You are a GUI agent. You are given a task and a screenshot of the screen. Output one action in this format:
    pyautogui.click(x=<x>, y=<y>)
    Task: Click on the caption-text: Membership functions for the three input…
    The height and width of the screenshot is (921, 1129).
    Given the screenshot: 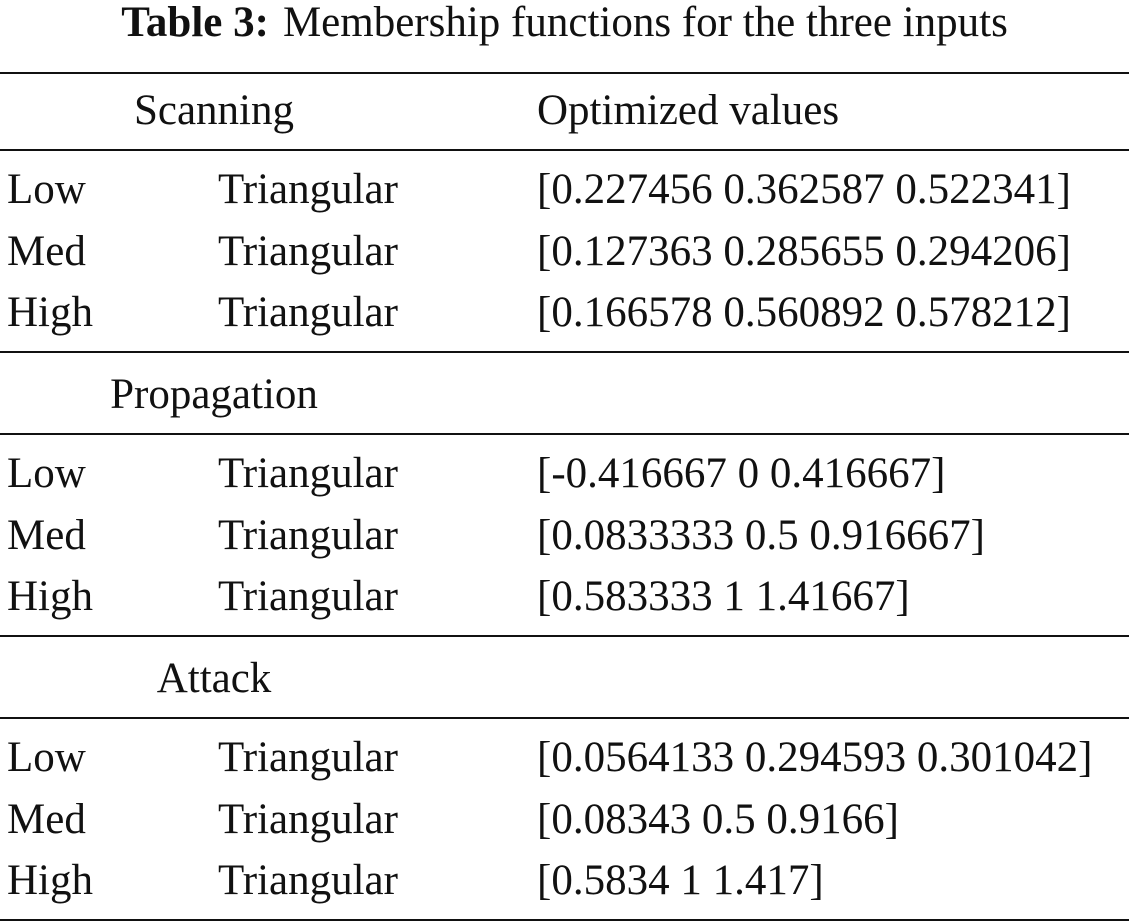 What is the action you would take?
    pyautogui.click(x=645, y=23)
    